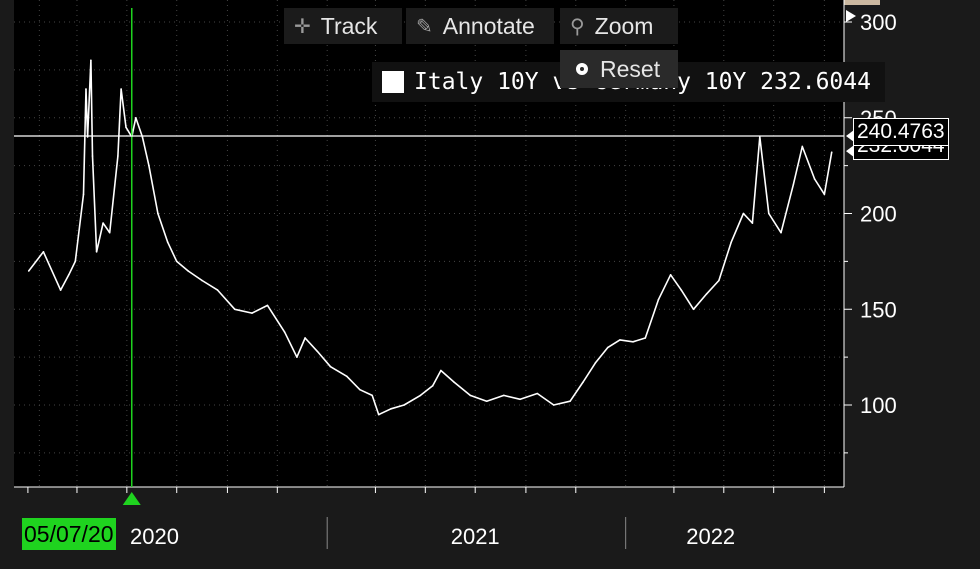 Image resolution: width=980 pixels, height=569 pixels. What do you see at coordinates (154, 536) in the screenshot?
I see `x-tick-label: 2020` at bounding box center [154, 536].